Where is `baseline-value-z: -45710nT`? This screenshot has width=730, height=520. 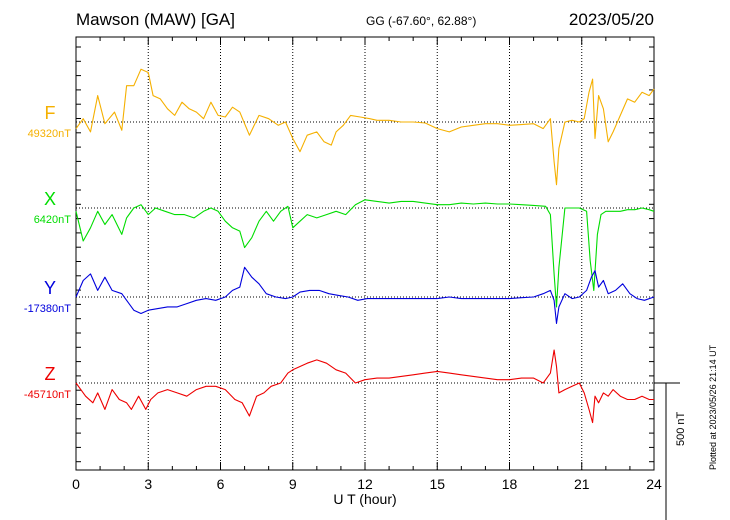 baseline-value-z: -45710nT is located at coordinates (47, 395).